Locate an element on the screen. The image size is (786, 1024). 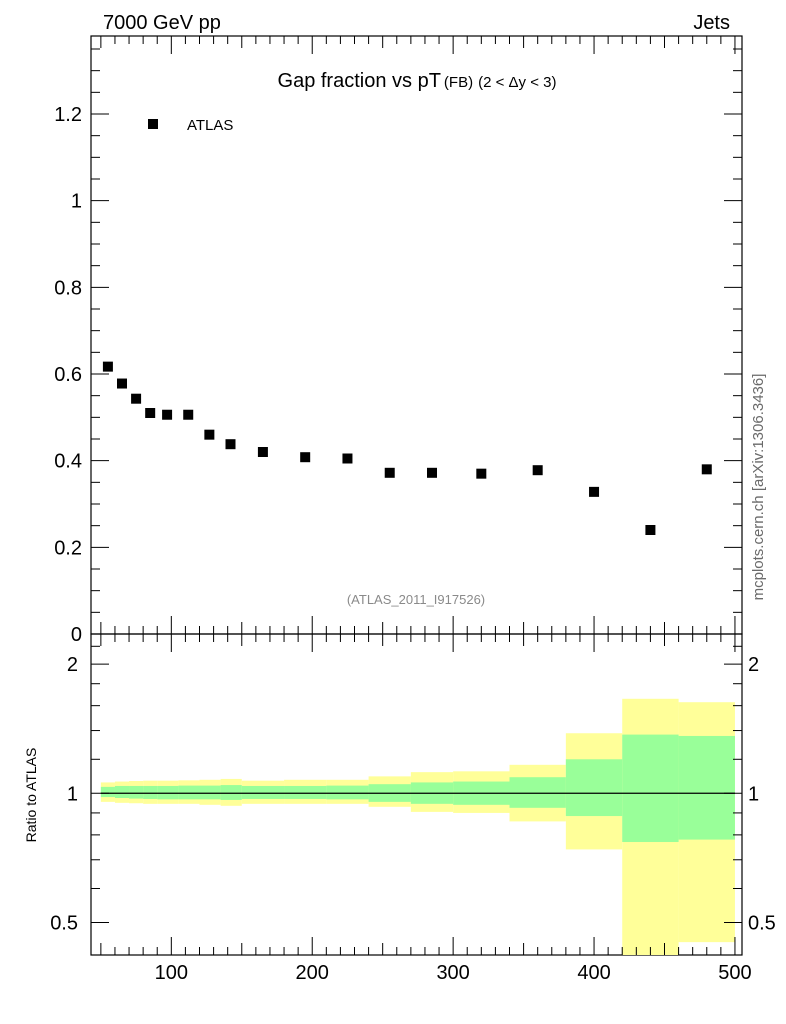
source-label: mcplots.cern.ch [arXiv:1306.3436] is located at coordinates (758, 487).